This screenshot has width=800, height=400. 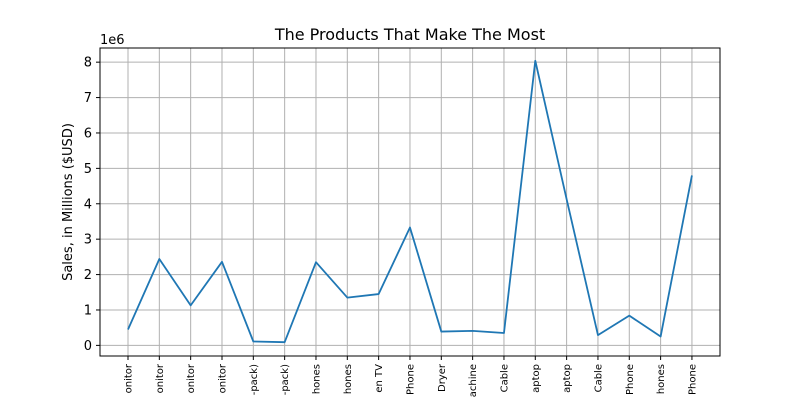 I want to click on x-tick-label: en TV, so click(x=379, y=378).